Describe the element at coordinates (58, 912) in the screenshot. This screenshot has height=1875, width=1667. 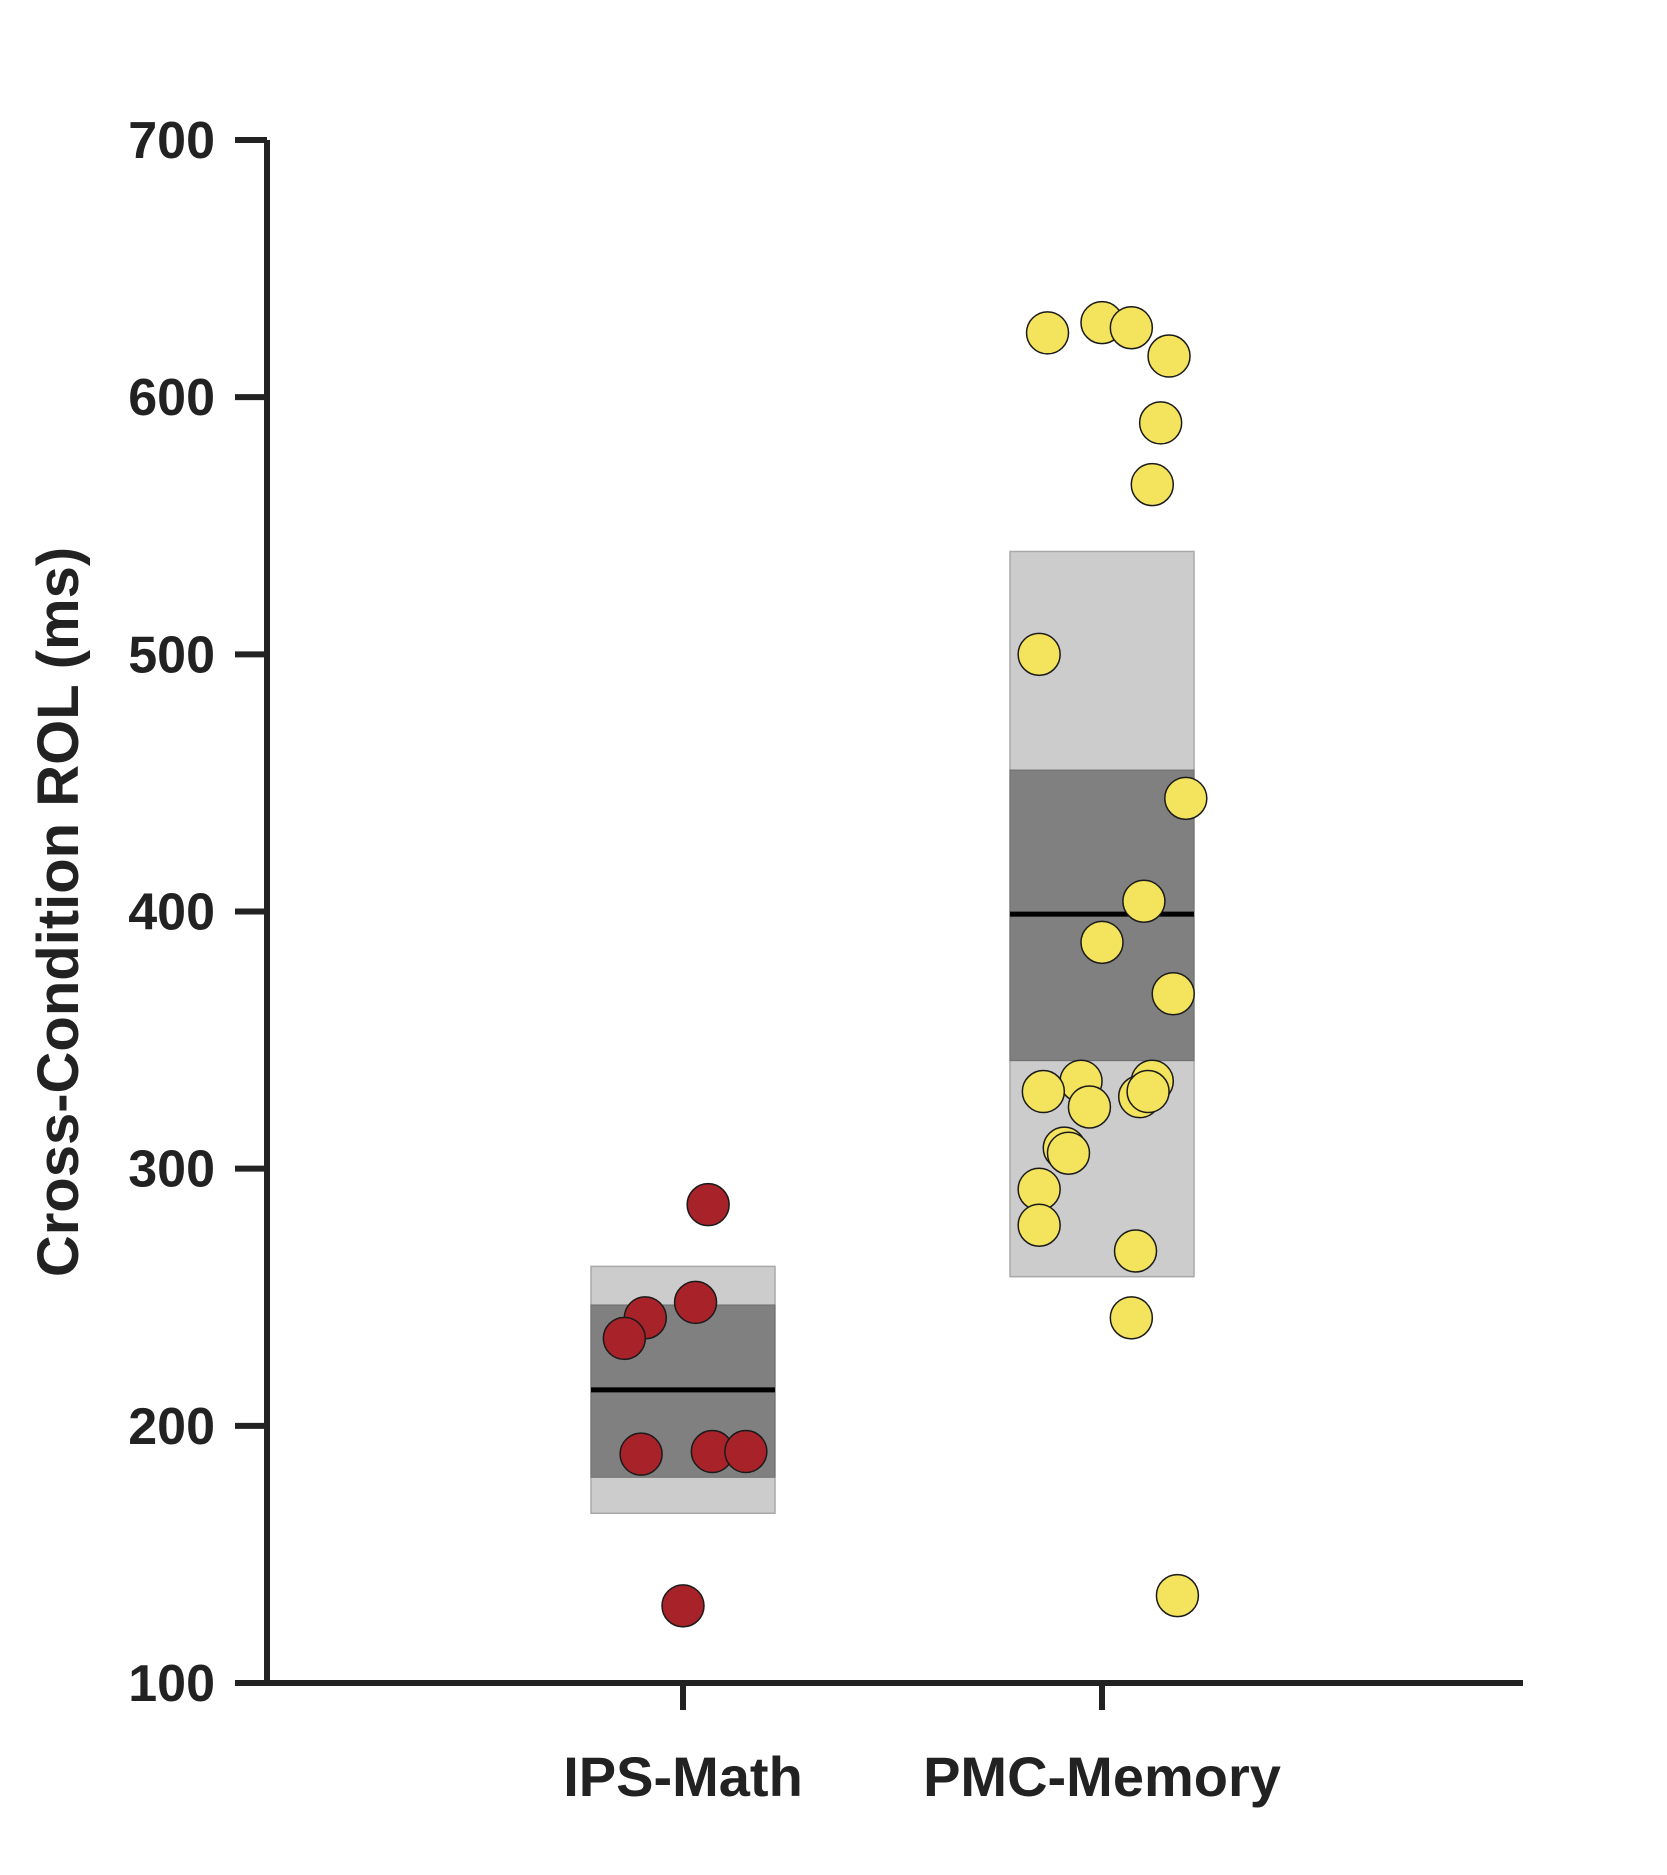
I see `y-axis-title: Cross-Condition ROL (ms)` at that location.